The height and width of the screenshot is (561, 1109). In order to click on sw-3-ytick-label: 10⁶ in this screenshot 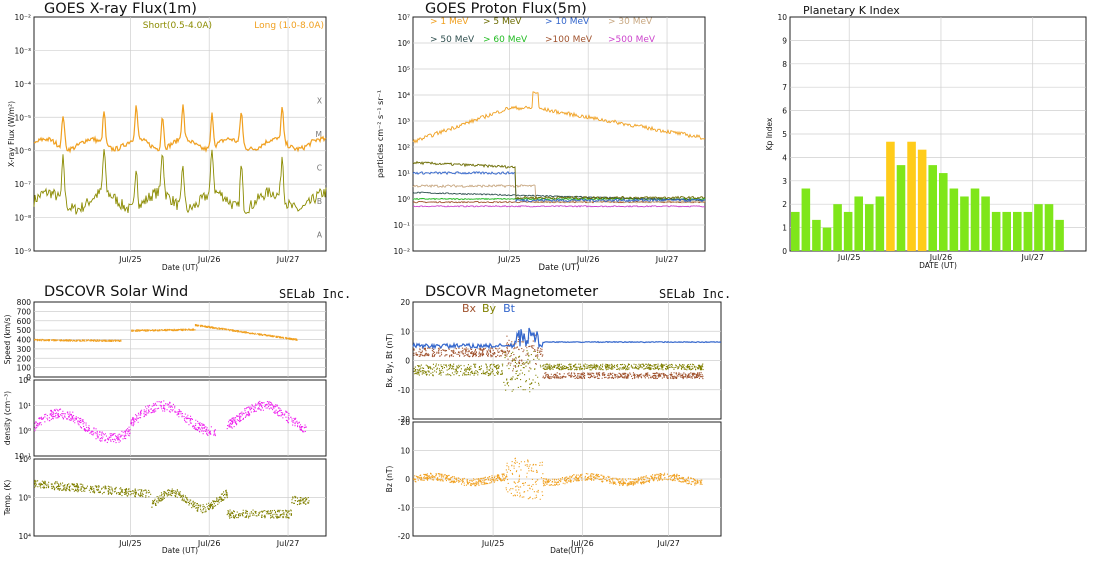, I will do `click(24, 459)`.